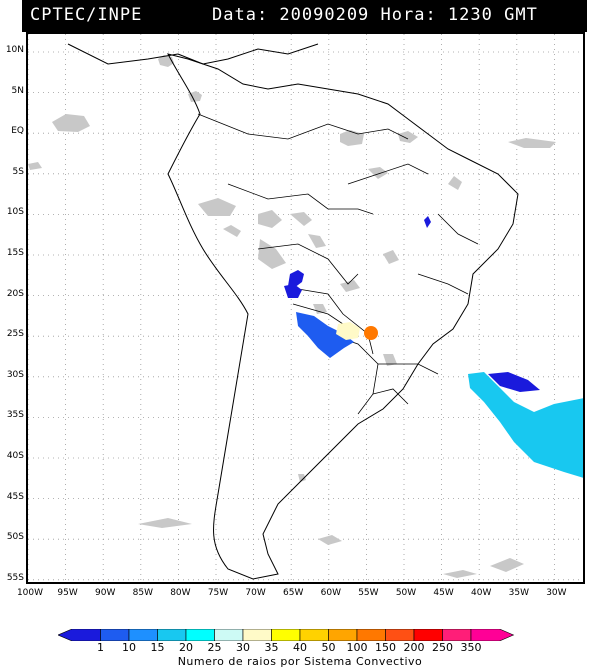  I want to click on legend-caption: Numero de raios por Sistema Convectivo, so click(300, 661).